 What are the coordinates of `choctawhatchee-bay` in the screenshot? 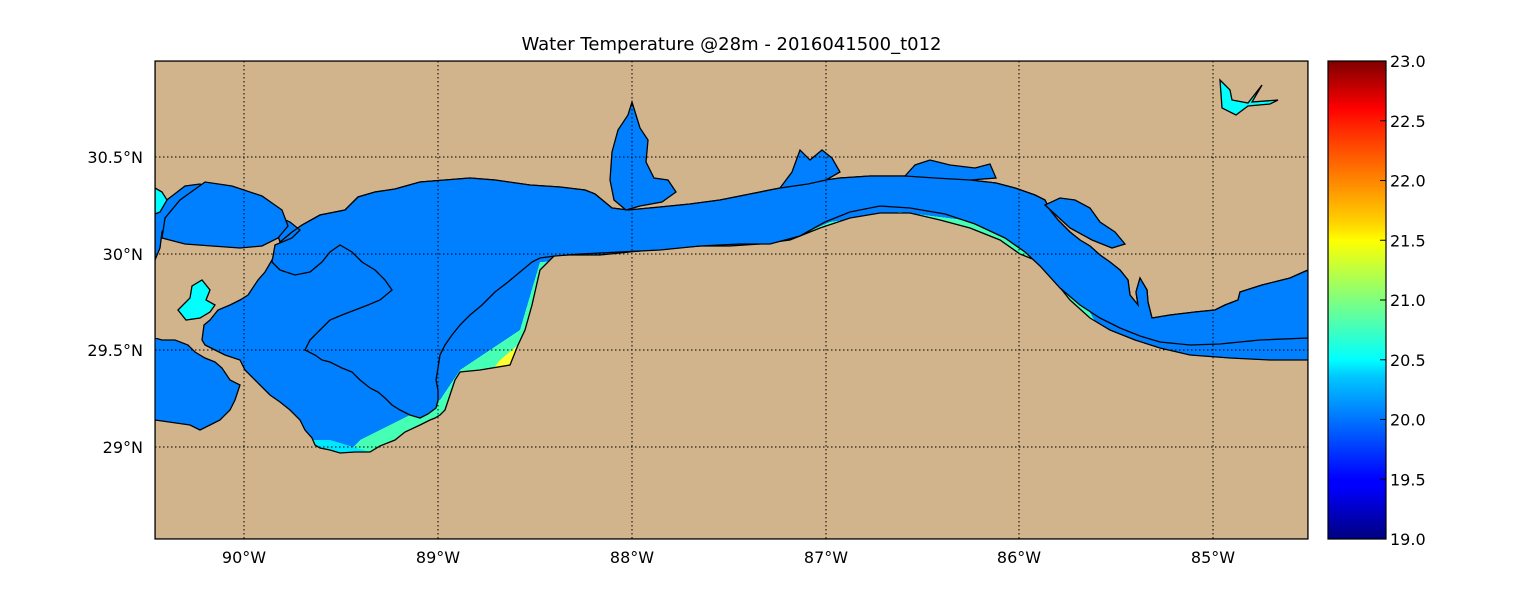 It's located at (950, 170).